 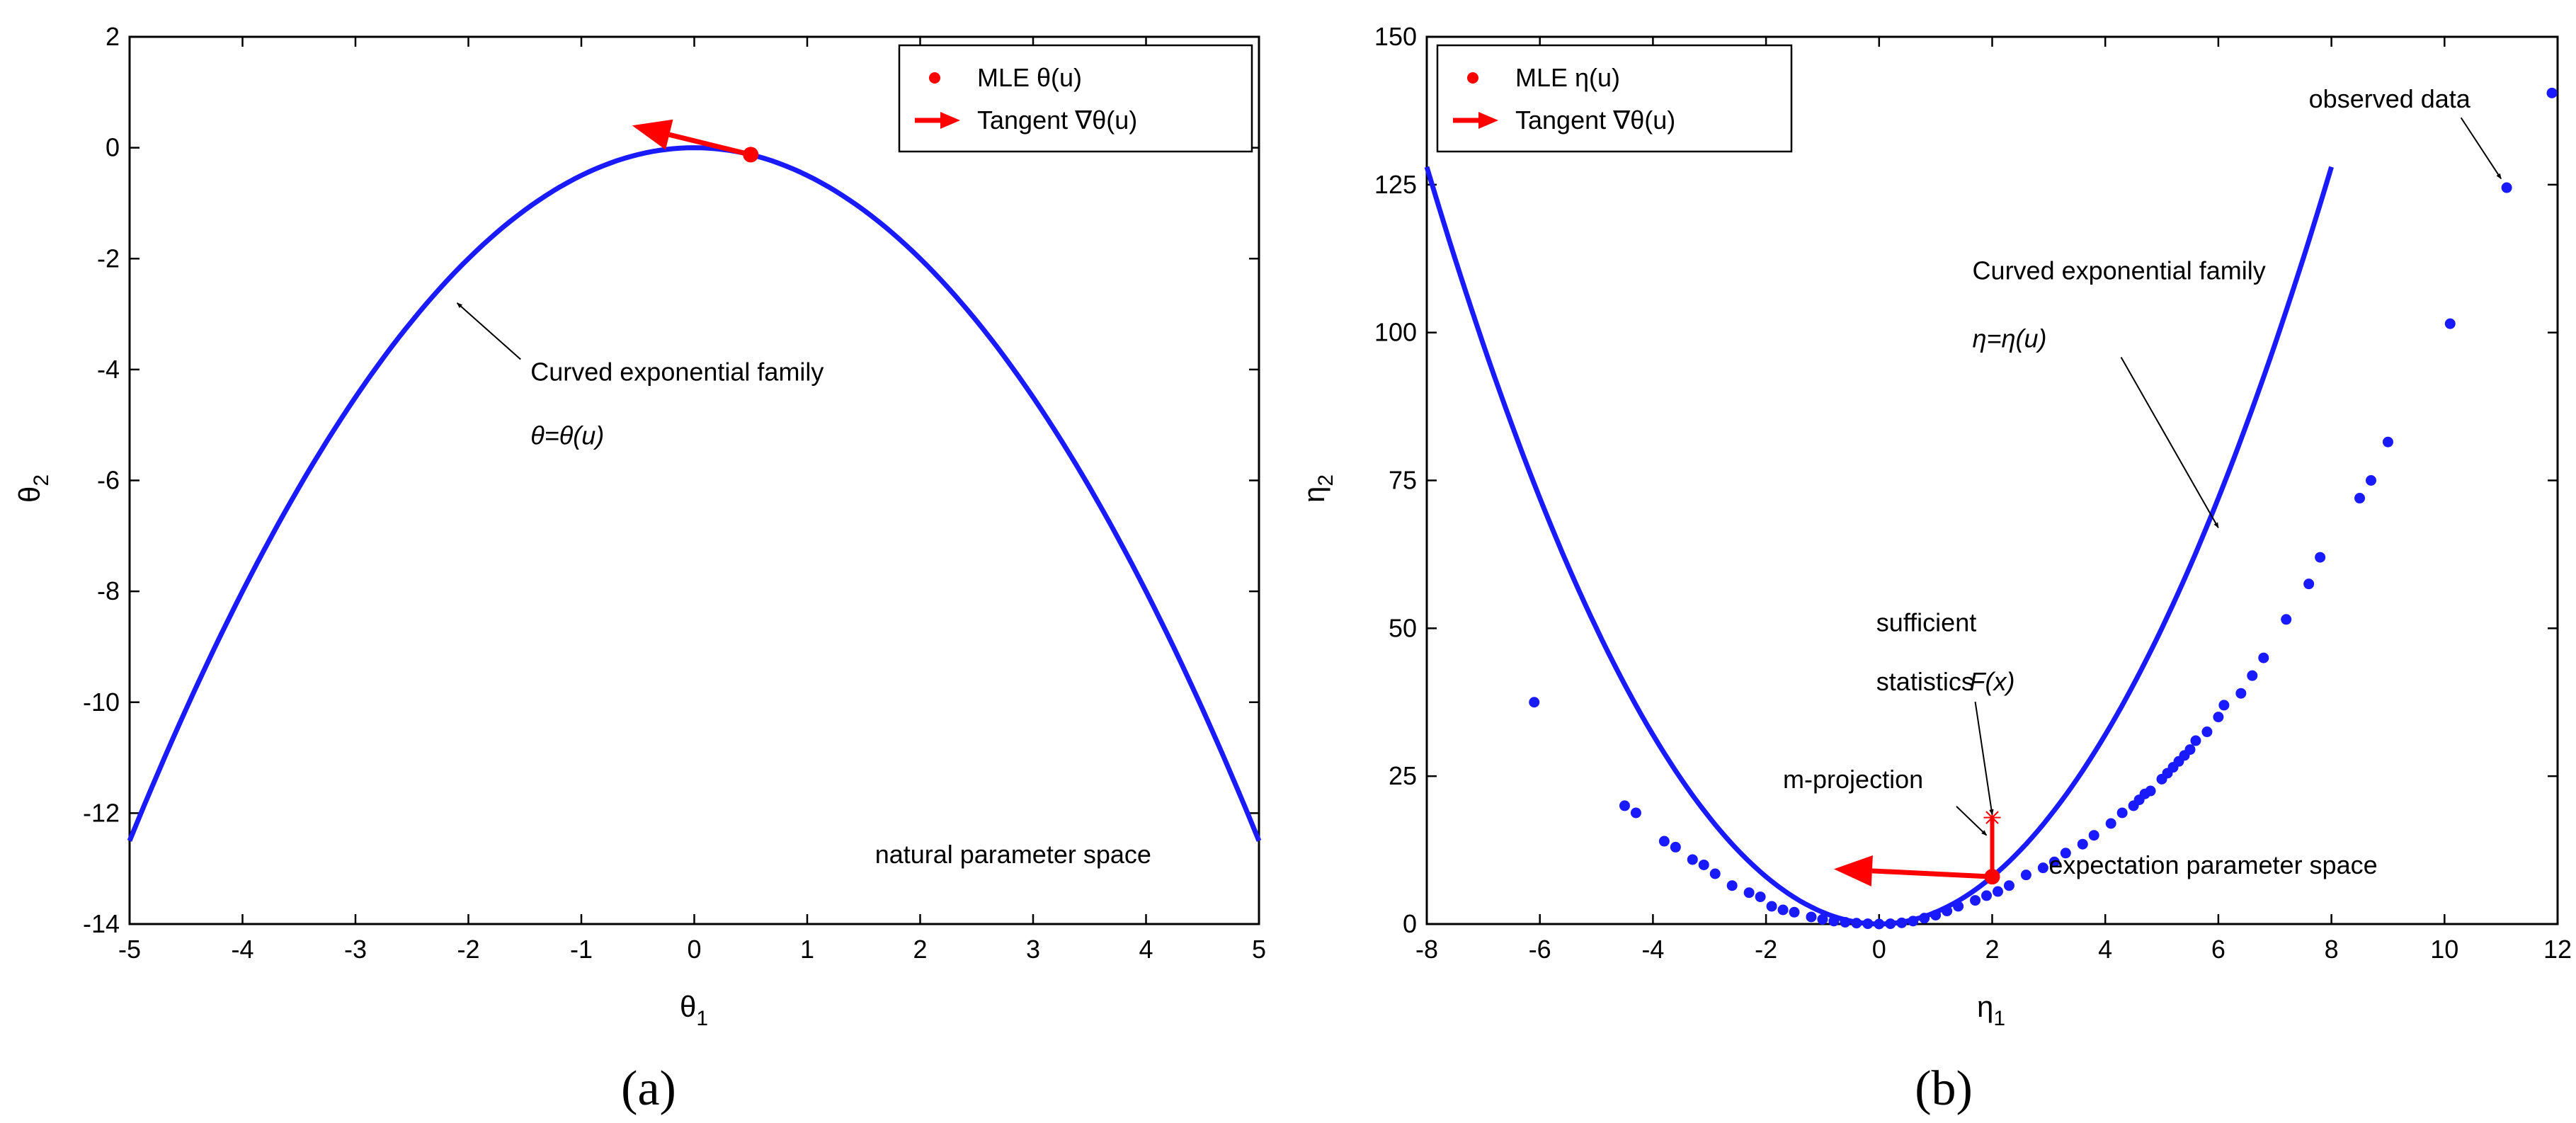 What do you see at coordinates (129, 949) in the screenshot?
I see `x-tick-label: -5` at bounding box center [129, 949].